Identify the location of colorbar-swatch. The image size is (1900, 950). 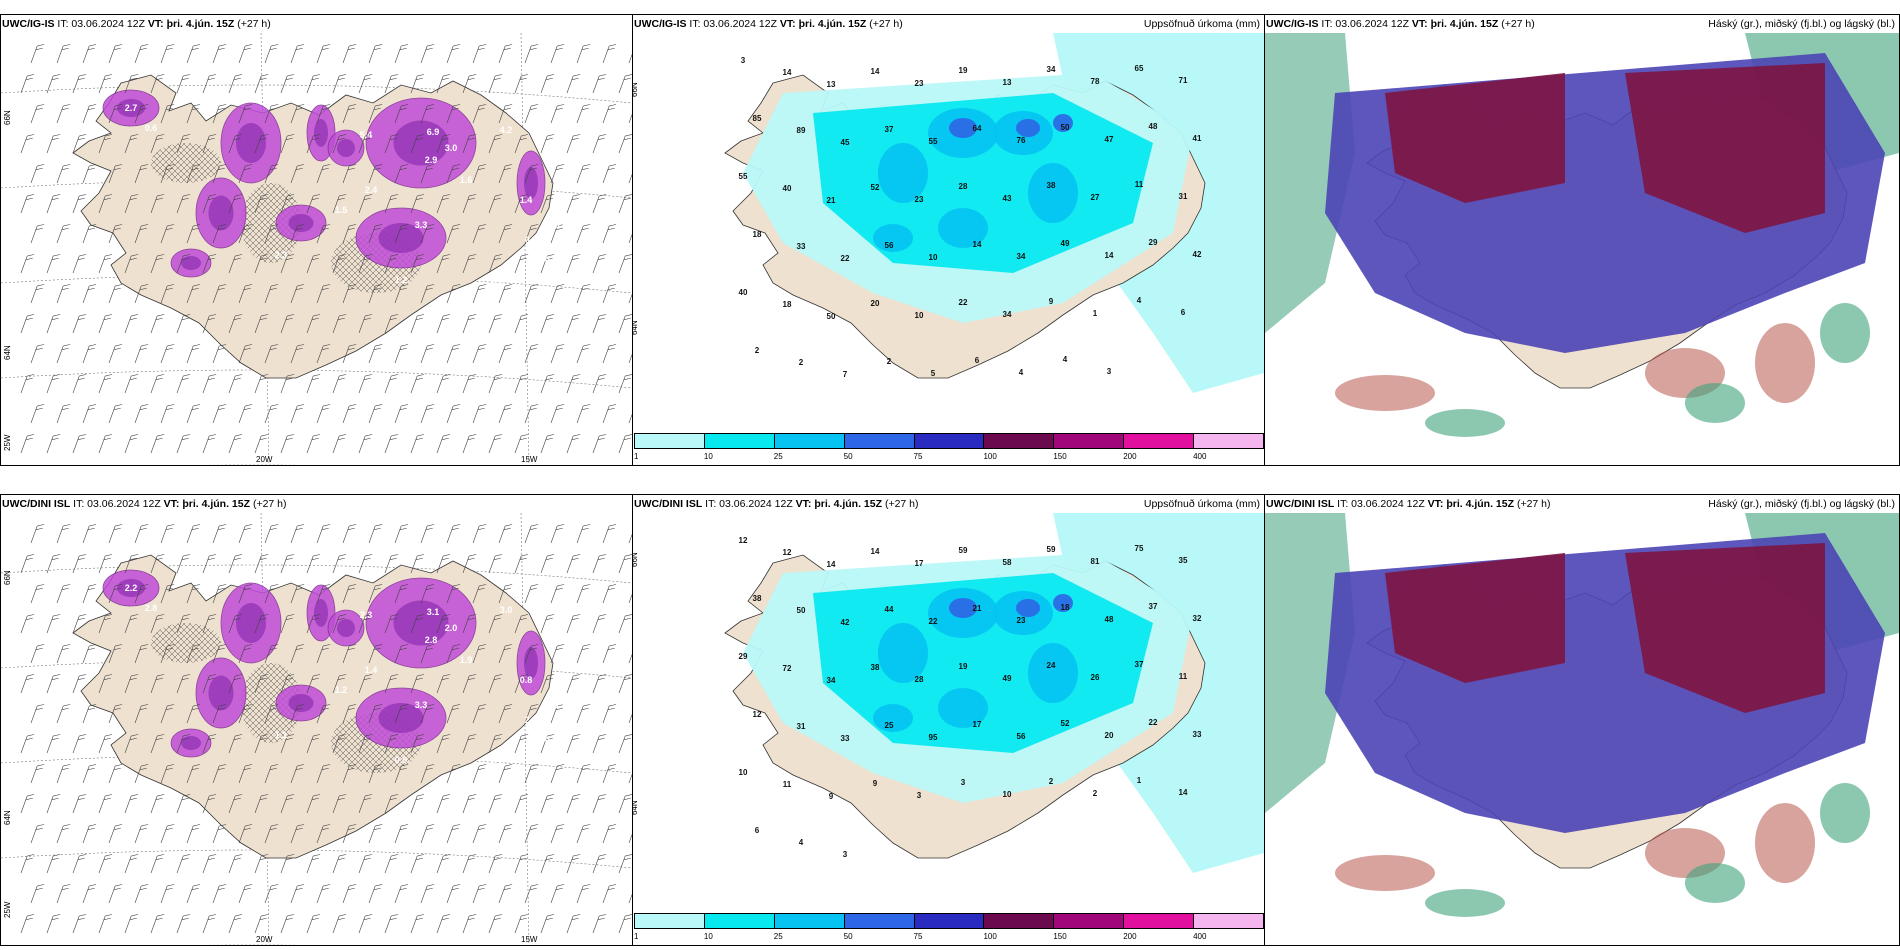
(1228, 441).